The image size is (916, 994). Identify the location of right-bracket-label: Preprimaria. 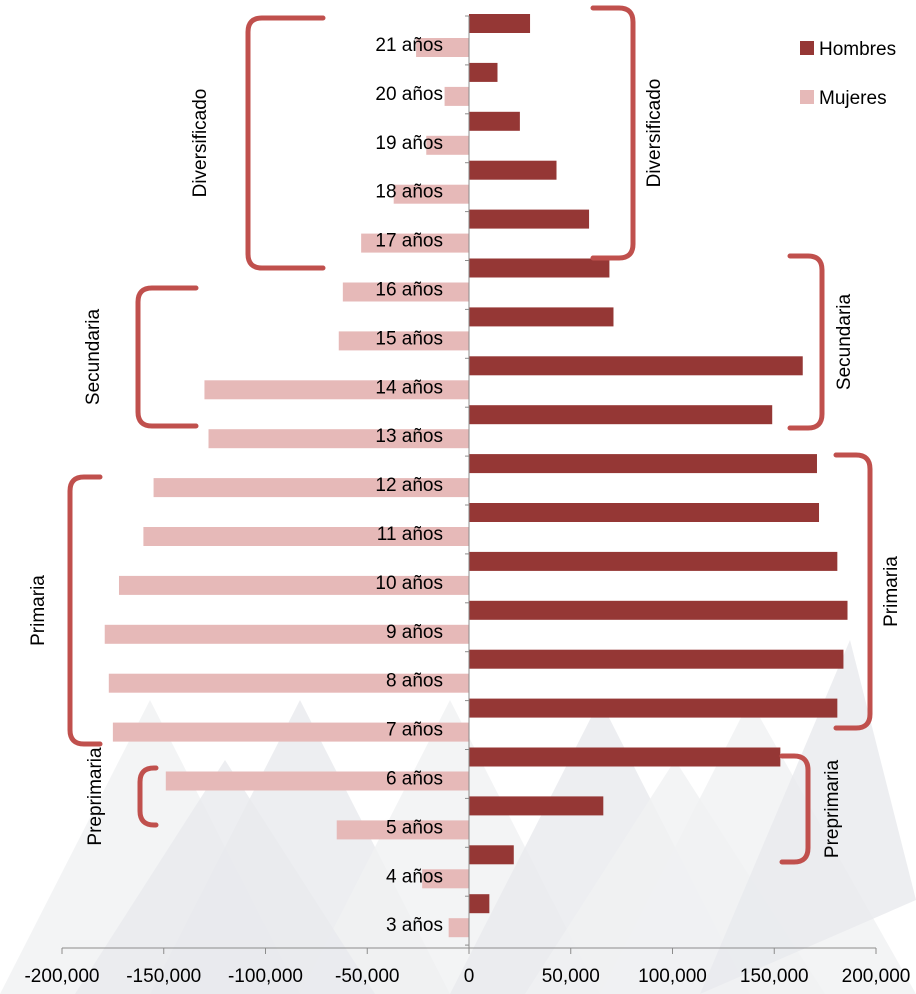
(832, 808).